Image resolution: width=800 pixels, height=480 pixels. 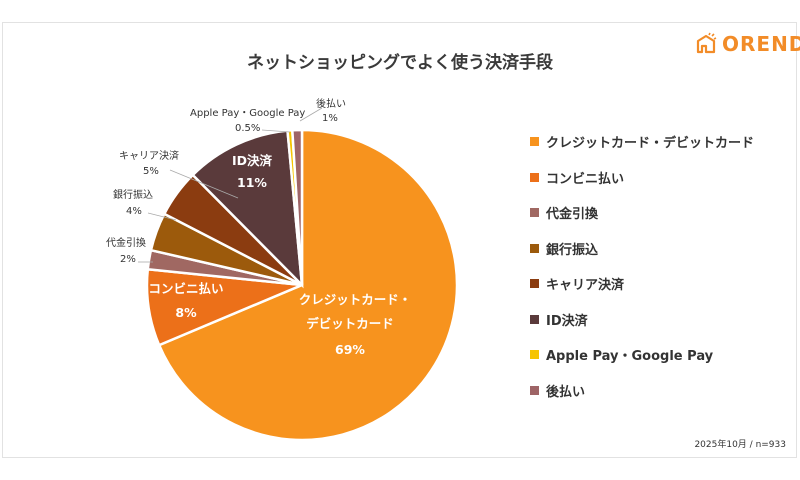 I want to click on label-carrier-name: キャリア決済, so click(x=149, y=156).